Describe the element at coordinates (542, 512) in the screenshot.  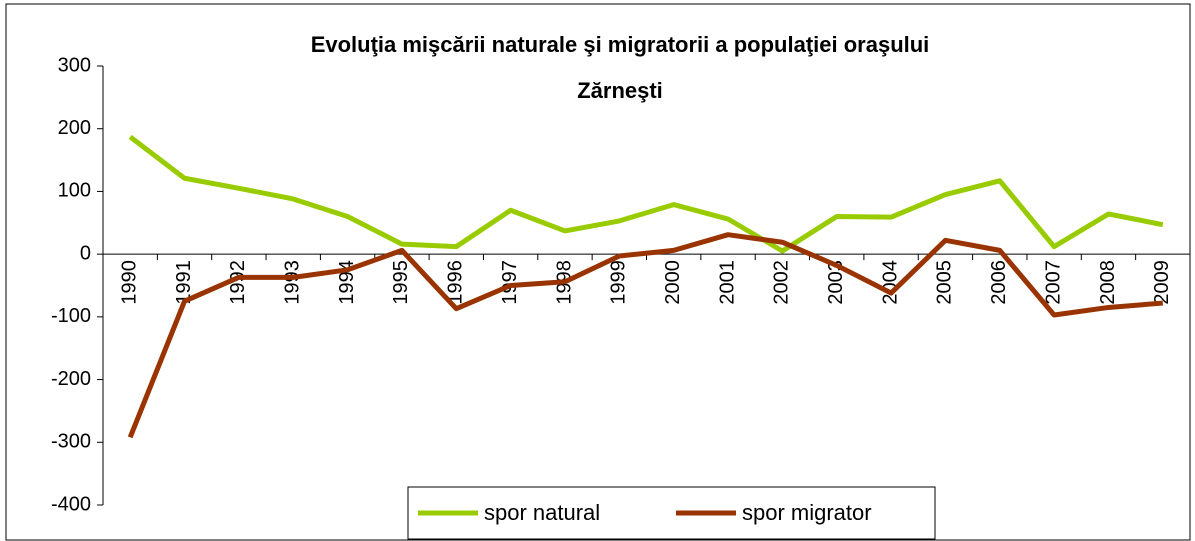
I see `legend-label: spor natural` at that location.